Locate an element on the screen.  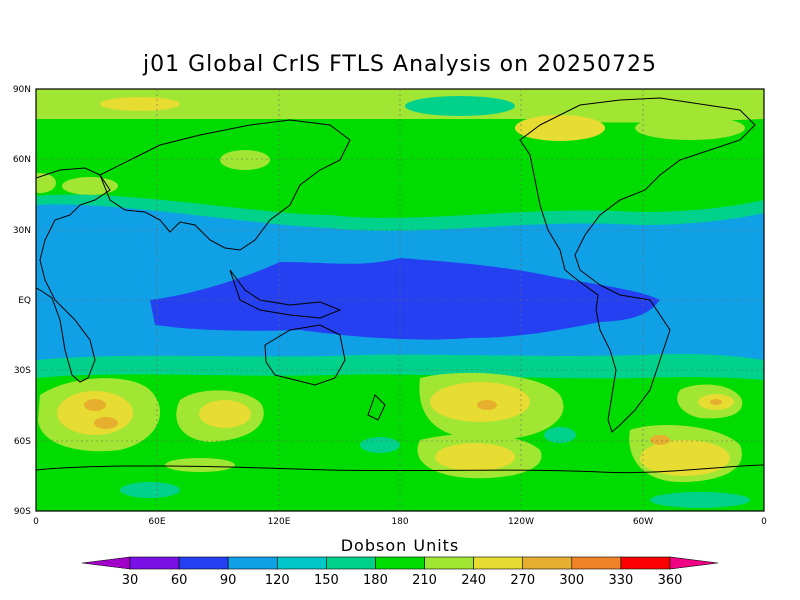
colorbar-title: Dobson Units is located at coordinates (400, 545).